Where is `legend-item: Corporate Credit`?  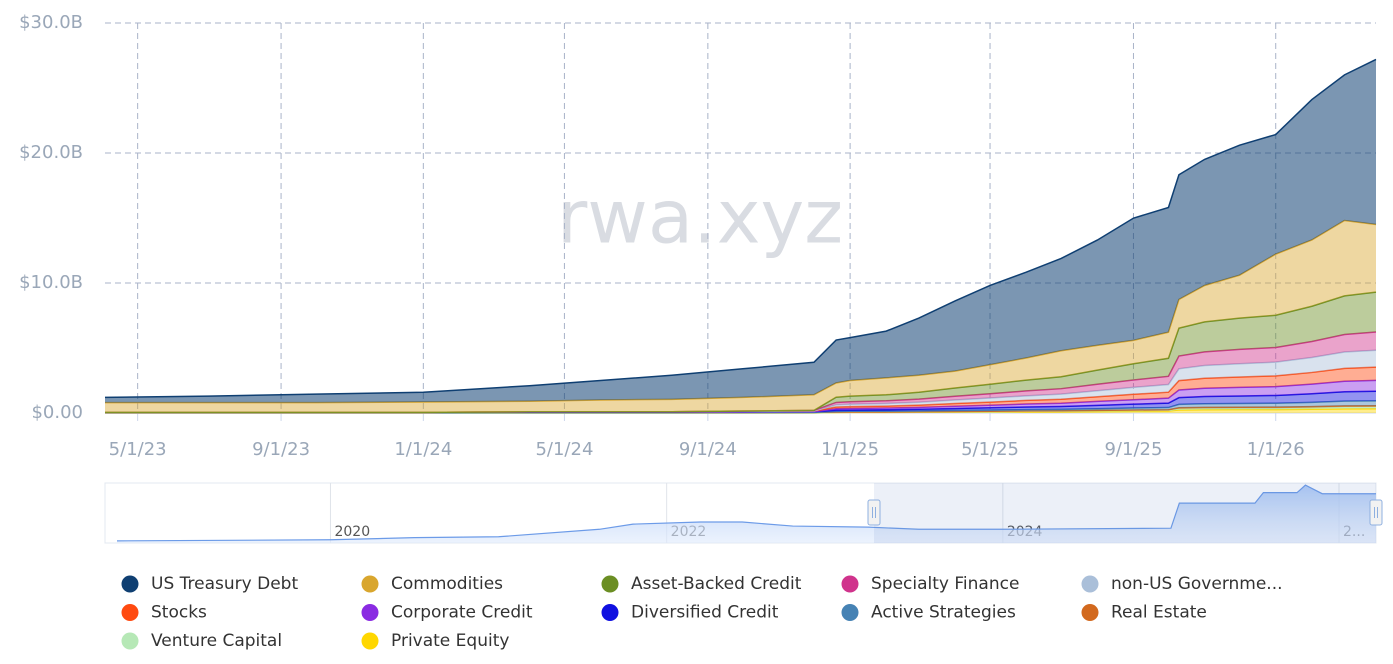 legend-item: Corporate Credit is located at coordinates (447, 613).